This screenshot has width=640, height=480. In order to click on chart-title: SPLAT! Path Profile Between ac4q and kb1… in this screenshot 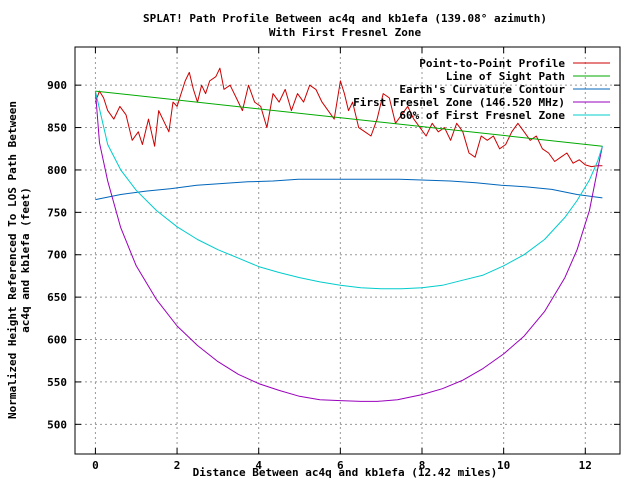, I will do `click(345, 18)`.